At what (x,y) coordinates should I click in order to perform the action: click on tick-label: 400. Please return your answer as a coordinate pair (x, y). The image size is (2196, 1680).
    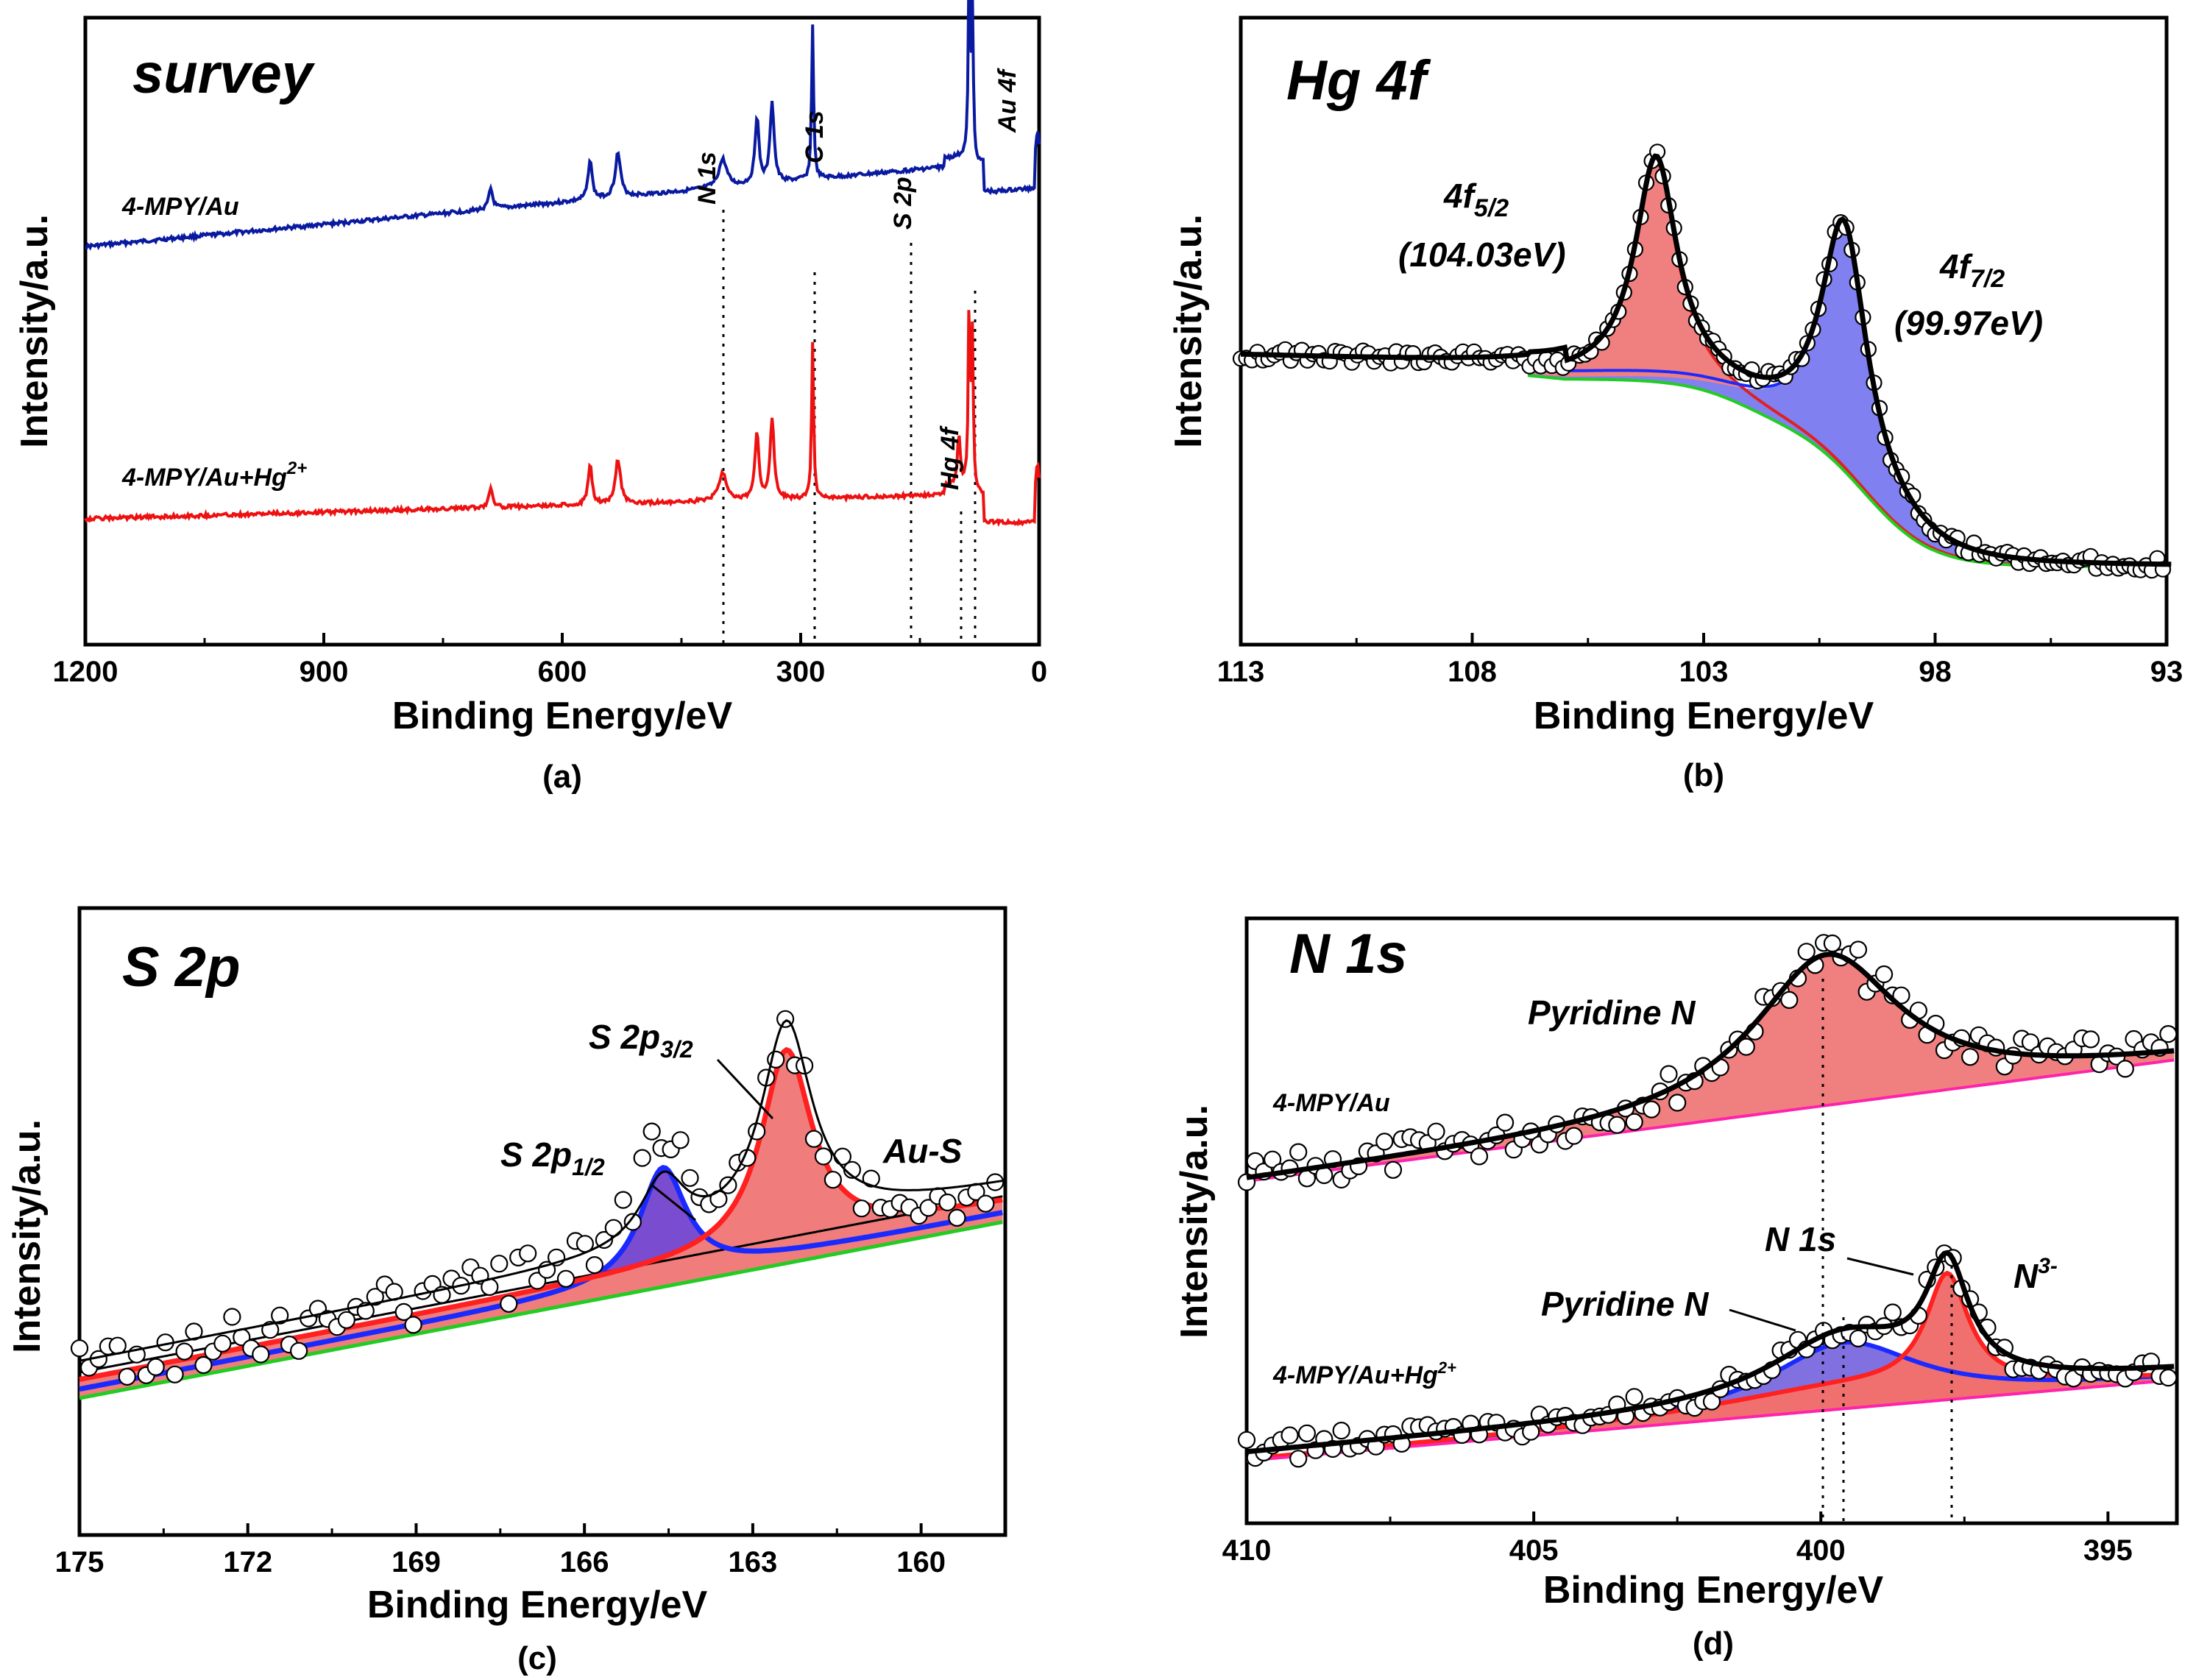
    Looking at the image, I should click on (1821, 1550).